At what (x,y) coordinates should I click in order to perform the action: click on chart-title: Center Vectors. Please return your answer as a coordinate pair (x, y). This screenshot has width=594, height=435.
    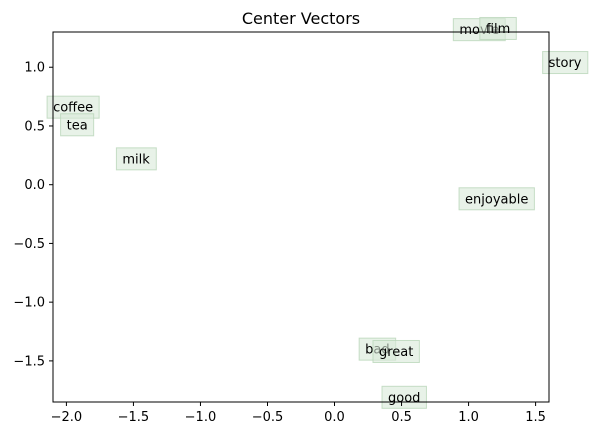
    Looking at the image, I should click on (301, 18).